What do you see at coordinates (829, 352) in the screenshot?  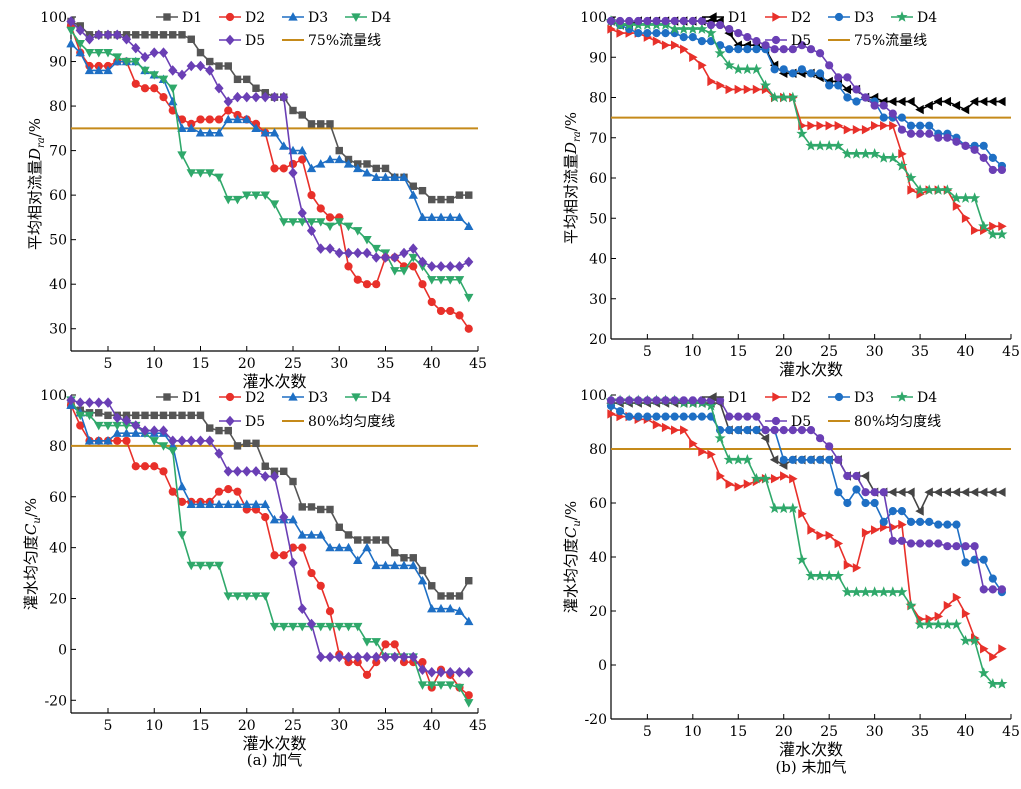 I see `x-tick-label: 25` at bounding box center [829, 352].